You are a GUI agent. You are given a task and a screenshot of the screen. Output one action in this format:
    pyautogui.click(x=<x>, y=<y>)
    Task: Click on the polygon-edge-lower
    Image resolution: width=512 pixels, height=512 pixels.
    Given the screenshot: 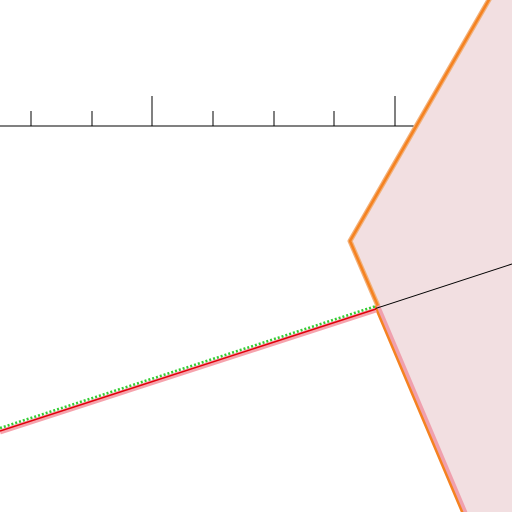 What is the action you would take?
    pyautogui.click(x=418, y=408)
    